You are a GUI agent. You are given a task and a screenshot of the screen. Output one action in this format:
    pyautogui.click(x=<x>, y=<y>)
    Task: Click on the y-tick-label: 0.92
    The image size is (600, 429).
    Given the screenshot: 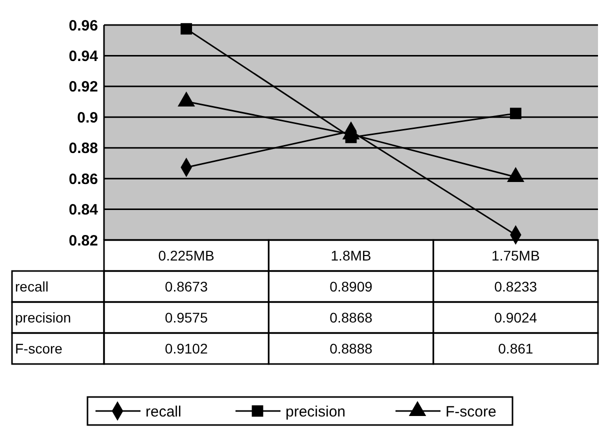 What is the action you would take?
    pyautogui.click(x=83, y=87)
    